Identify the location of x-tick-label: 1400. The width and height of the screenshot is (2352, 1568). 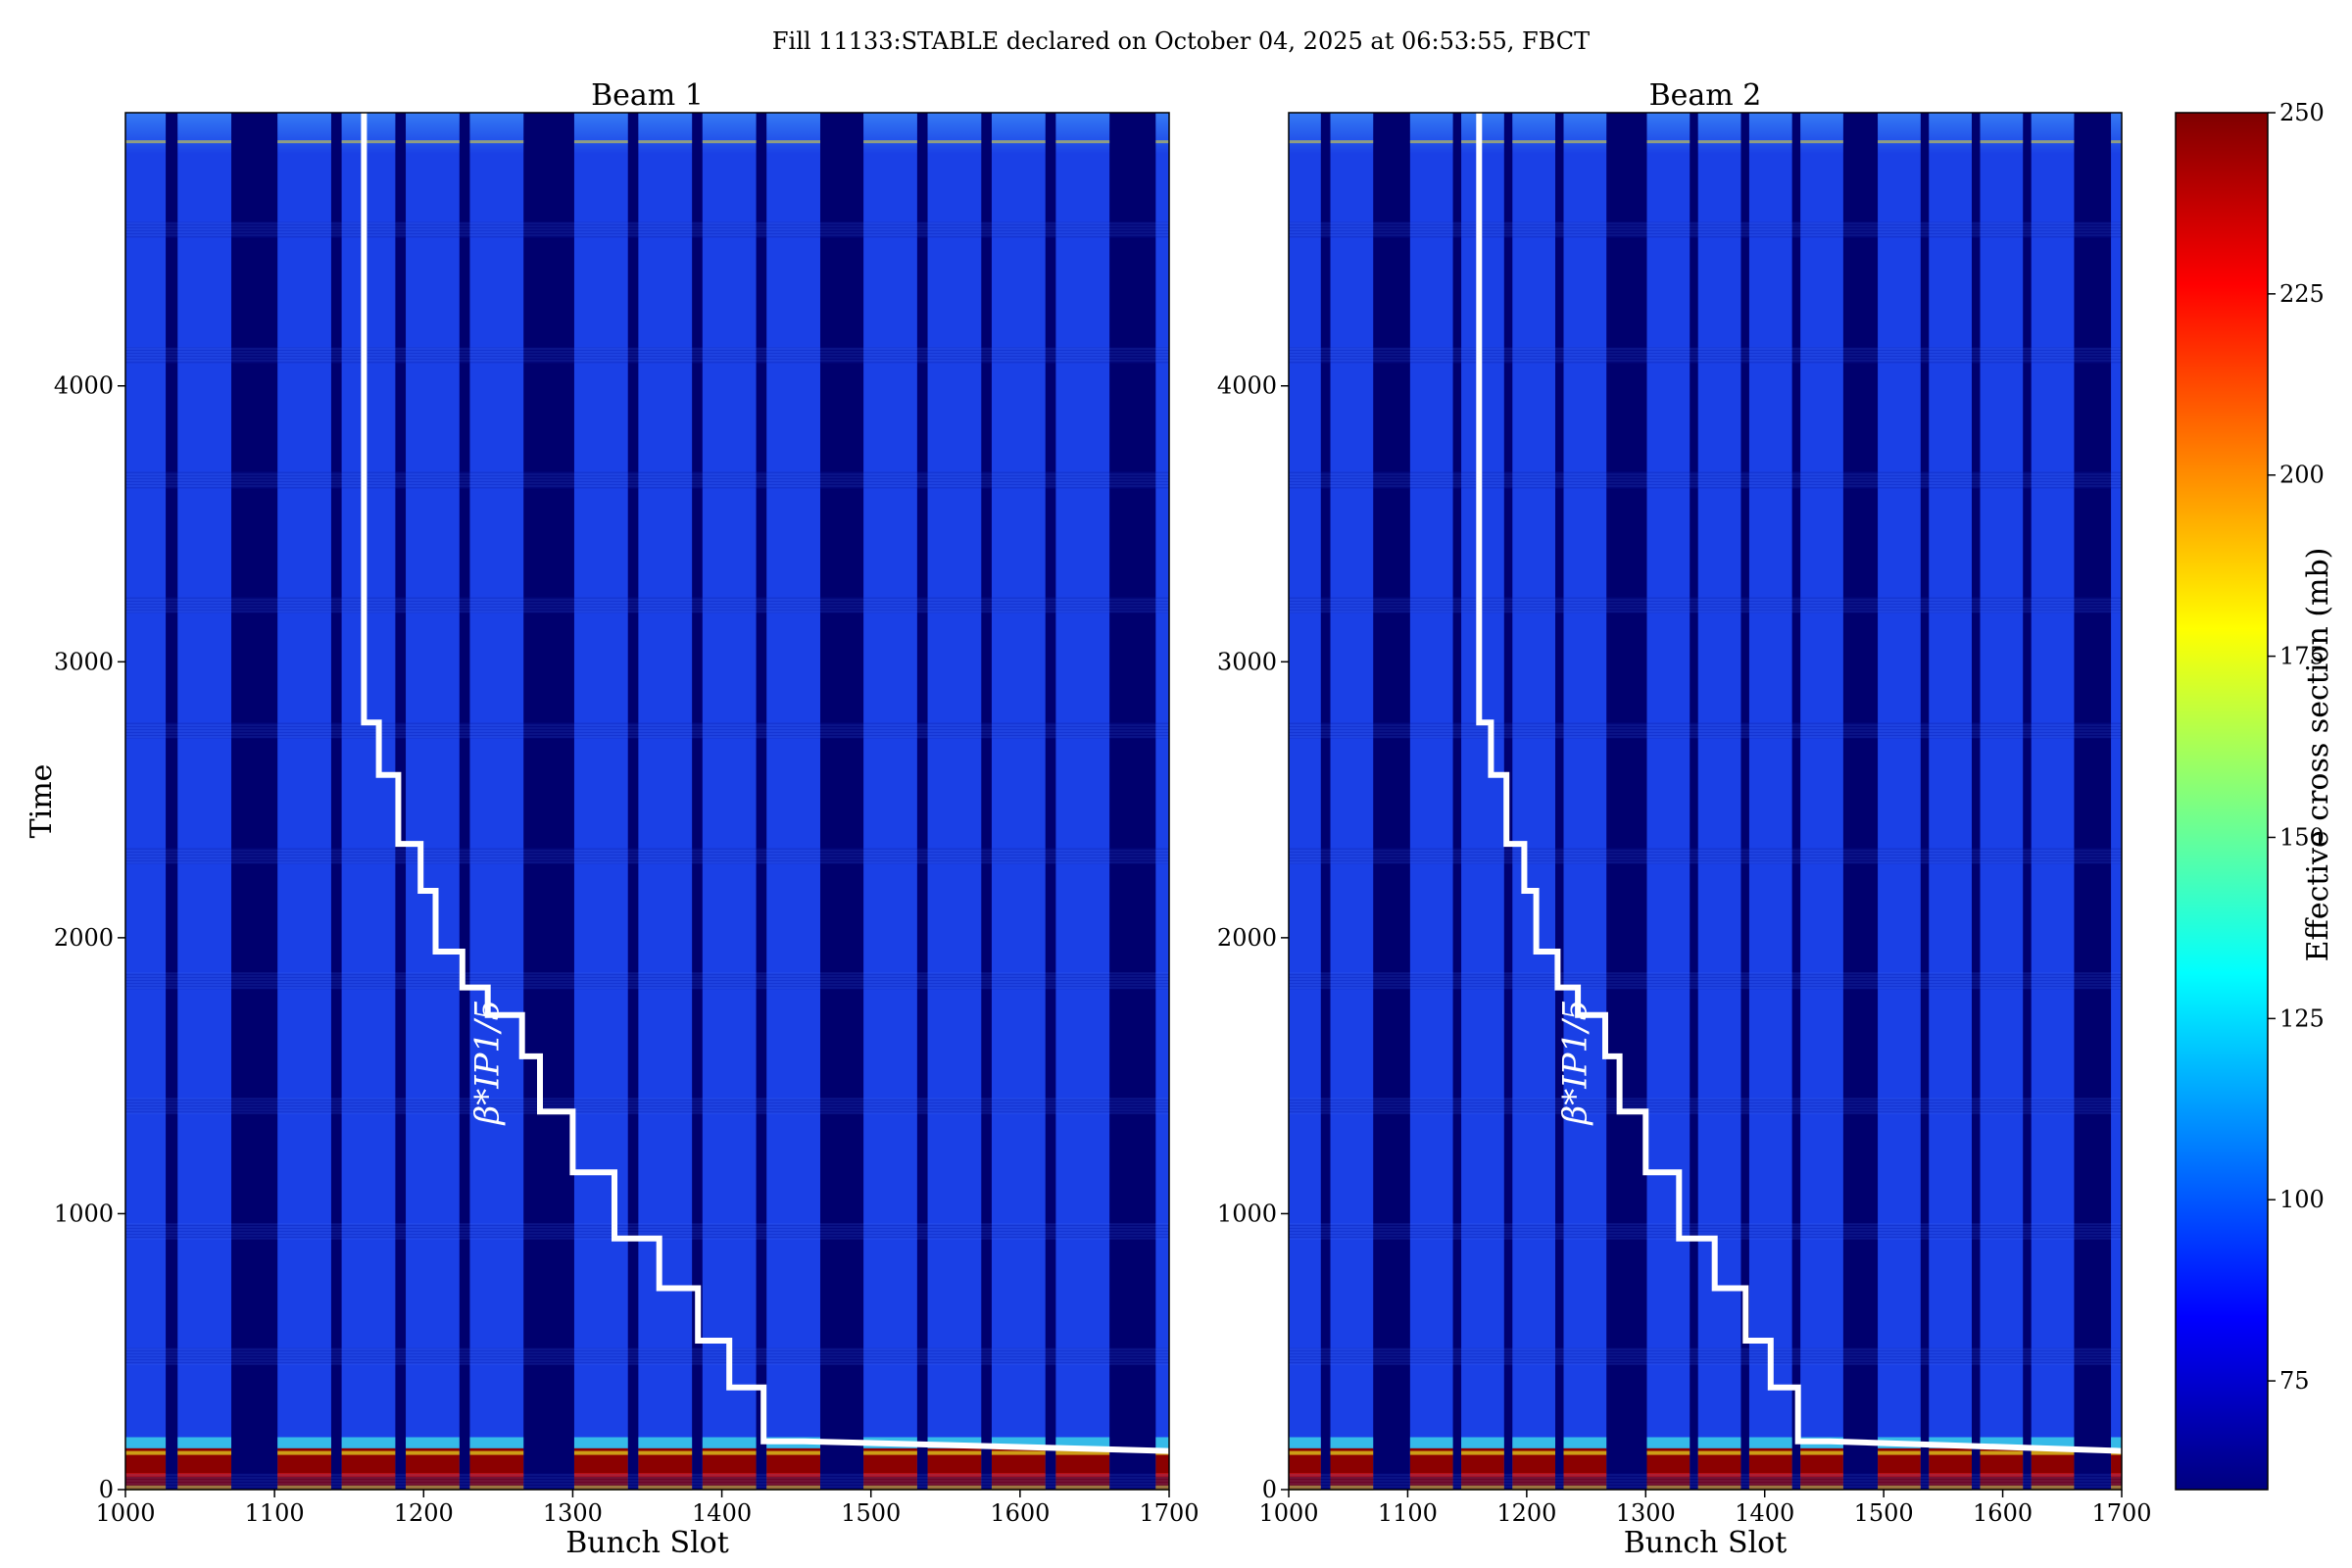
(1764, 1513).